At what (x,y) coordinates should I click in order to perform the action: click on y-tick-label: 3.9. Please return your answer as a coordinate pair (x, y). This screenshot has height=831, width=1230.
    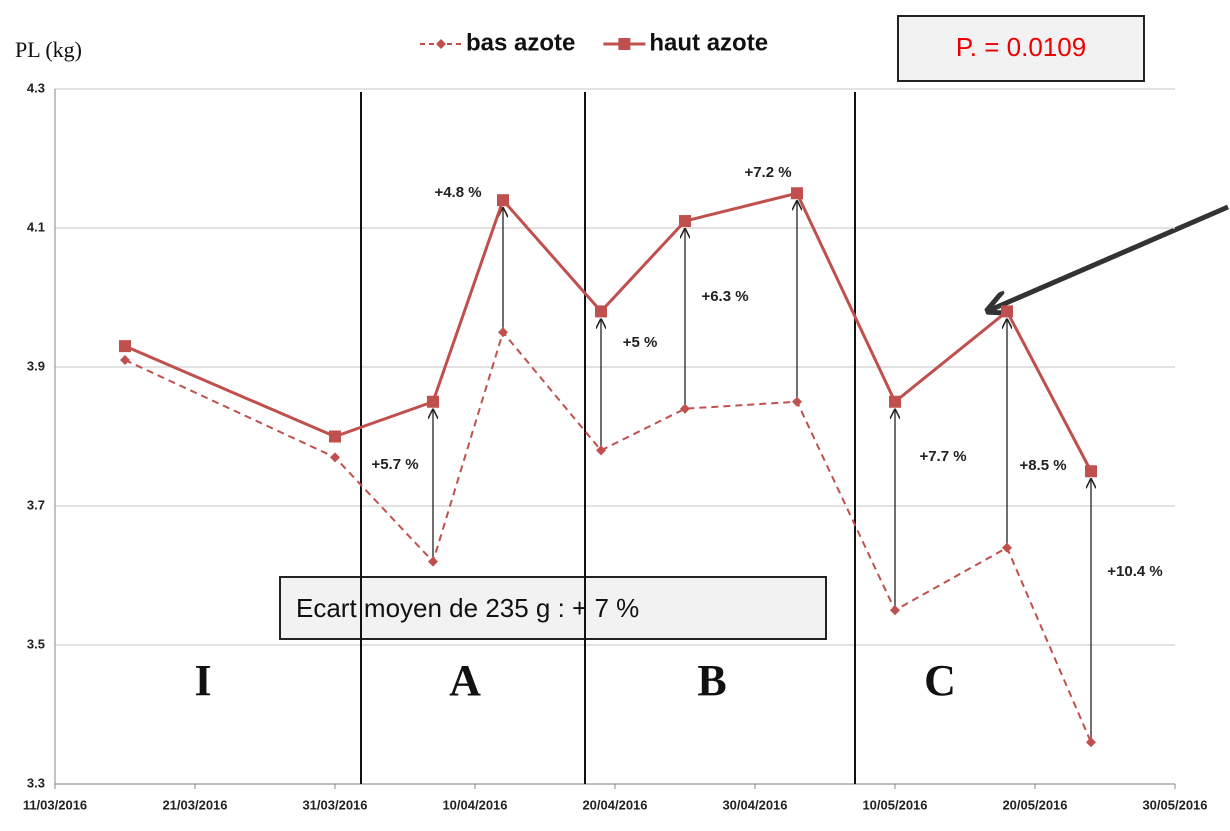
    Looking at the image, I should click on (36, 365).